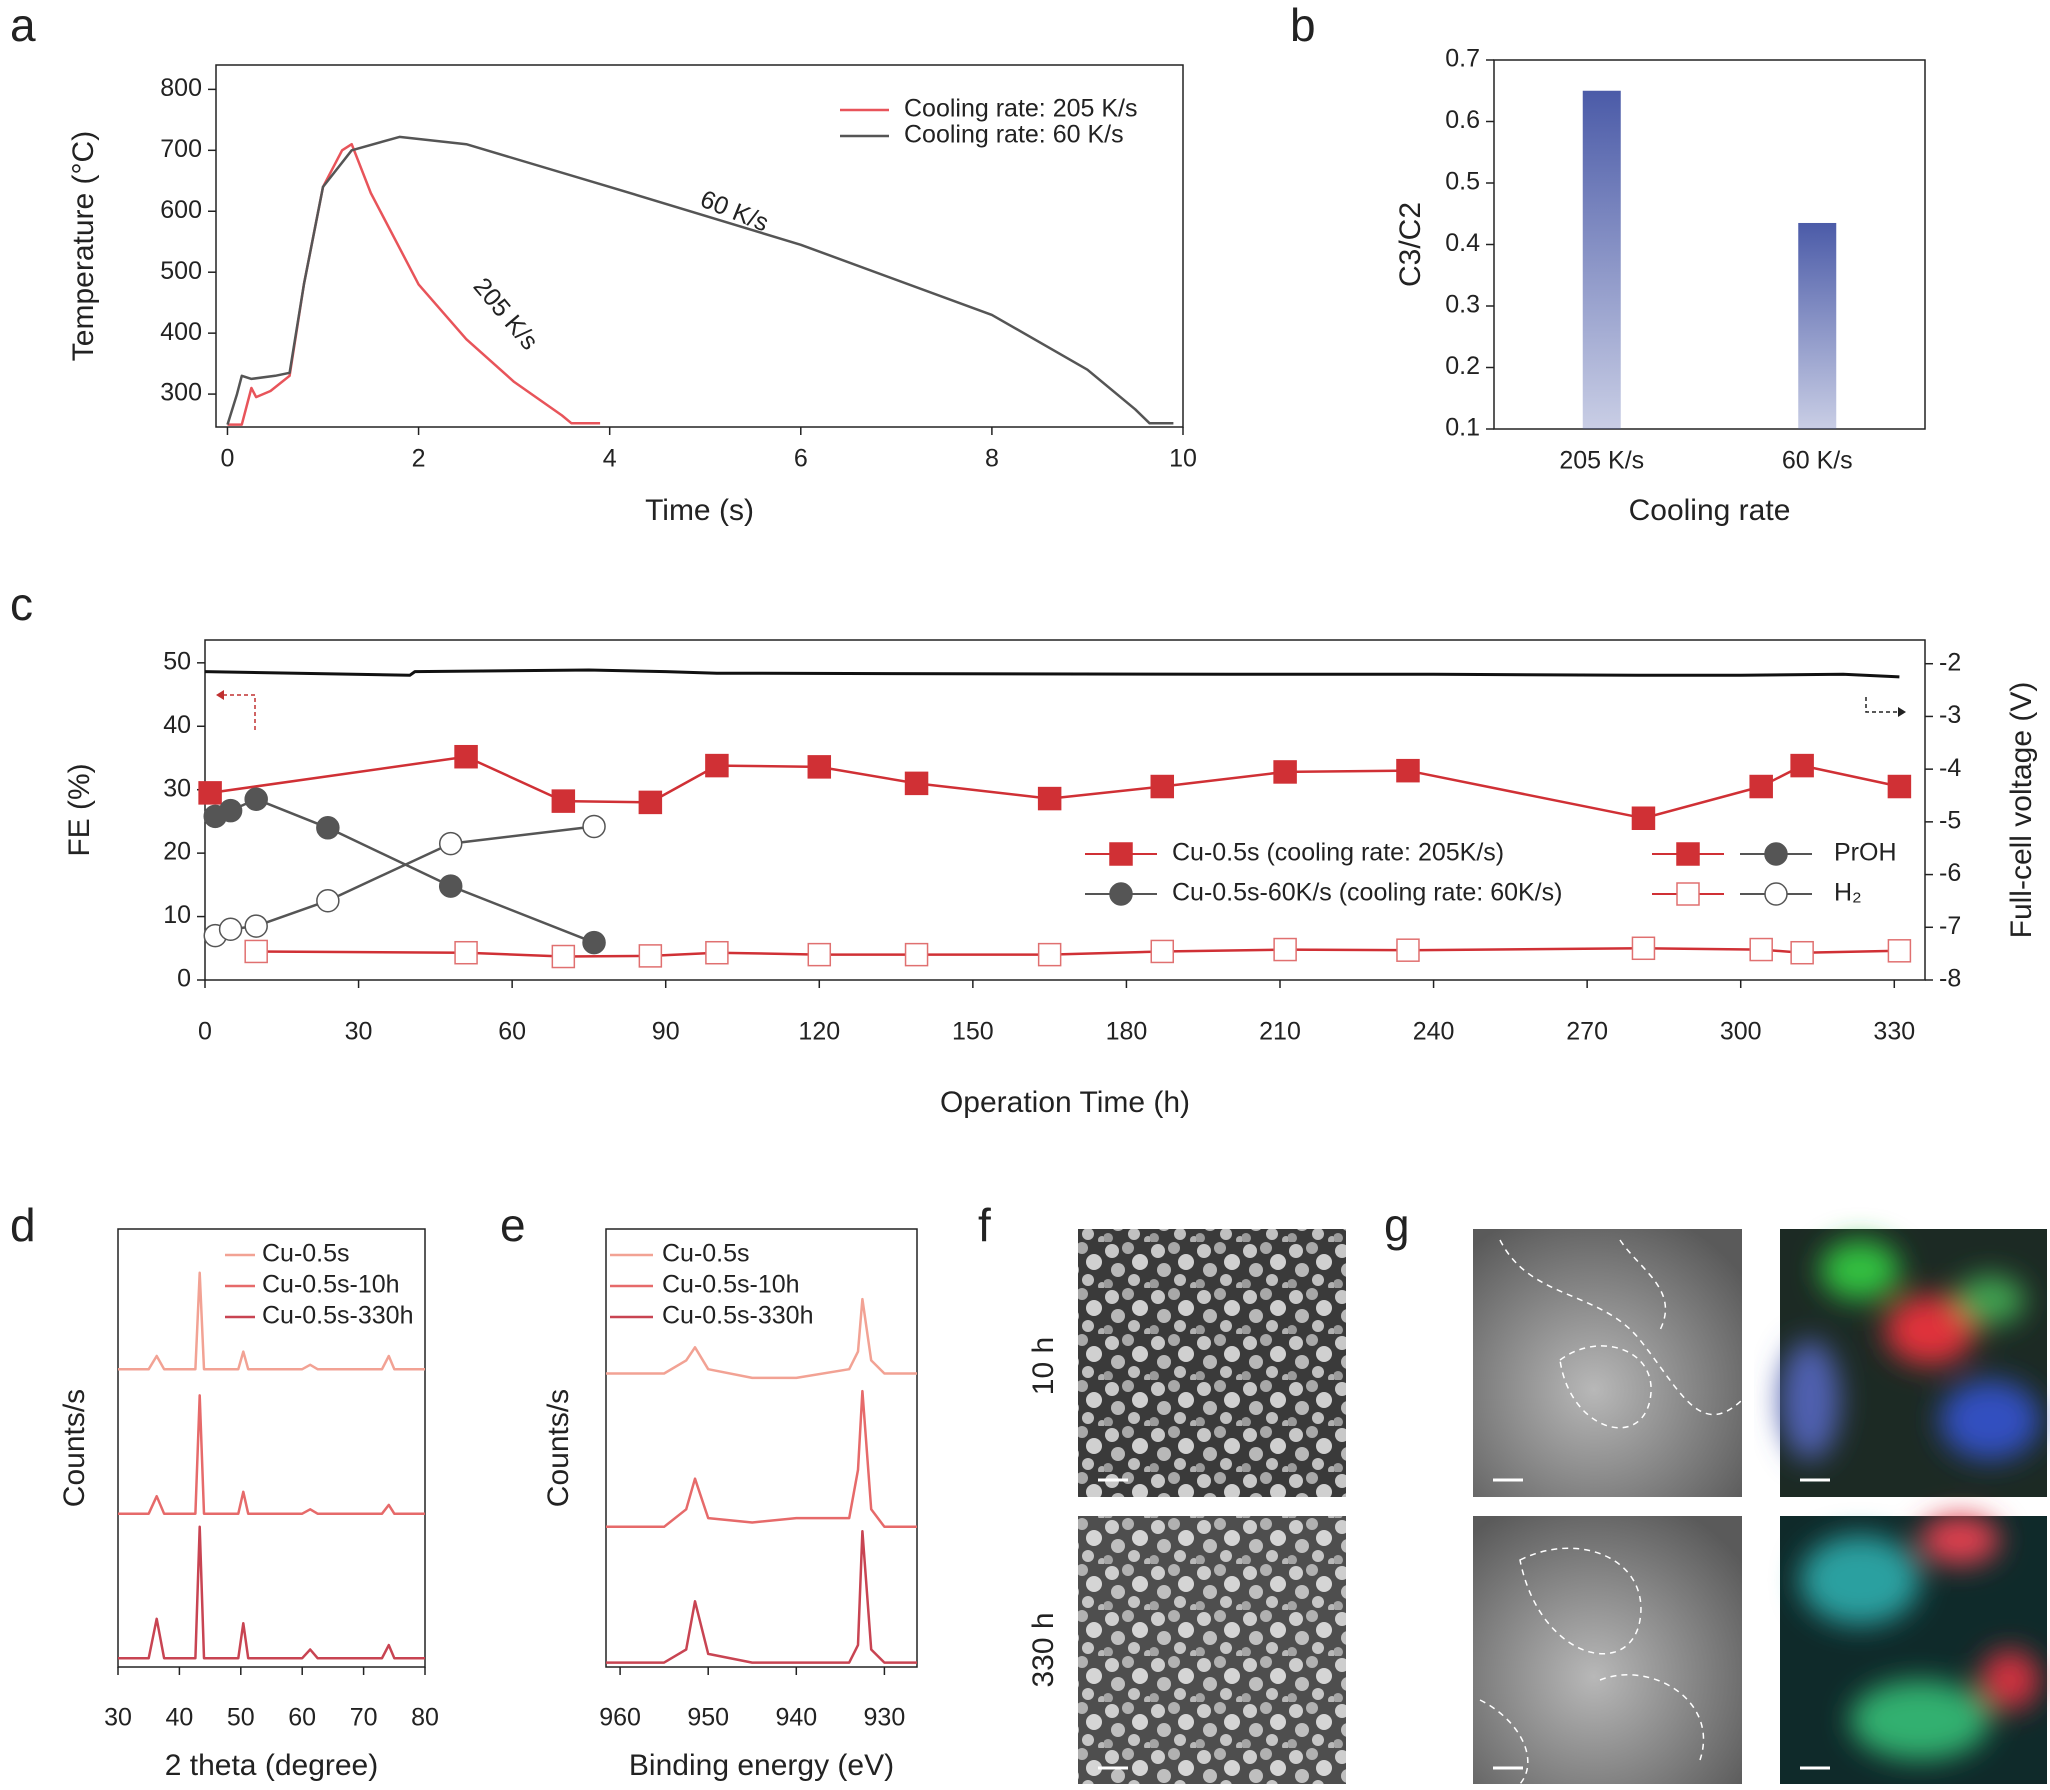 This screenshot has height=1790, width=2050. Describe the element at coordinates (419, 459) in the screenshot. I see `x-tick-label: 2` at that location.